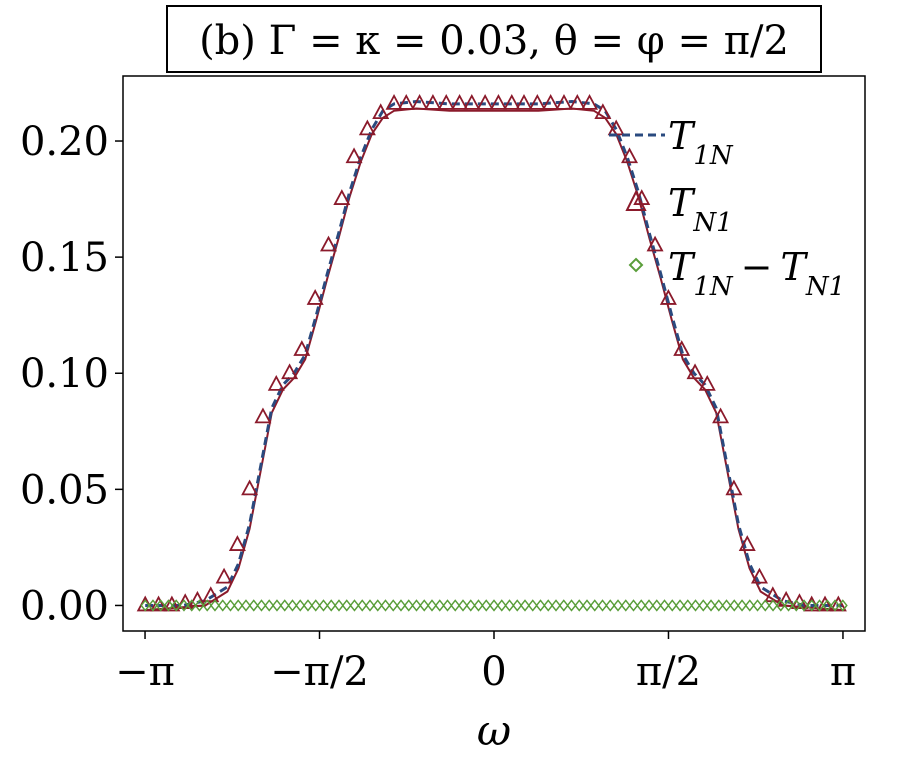  I want to click on legend: T1N TN1 T1N − TN1, so click(727, 208).